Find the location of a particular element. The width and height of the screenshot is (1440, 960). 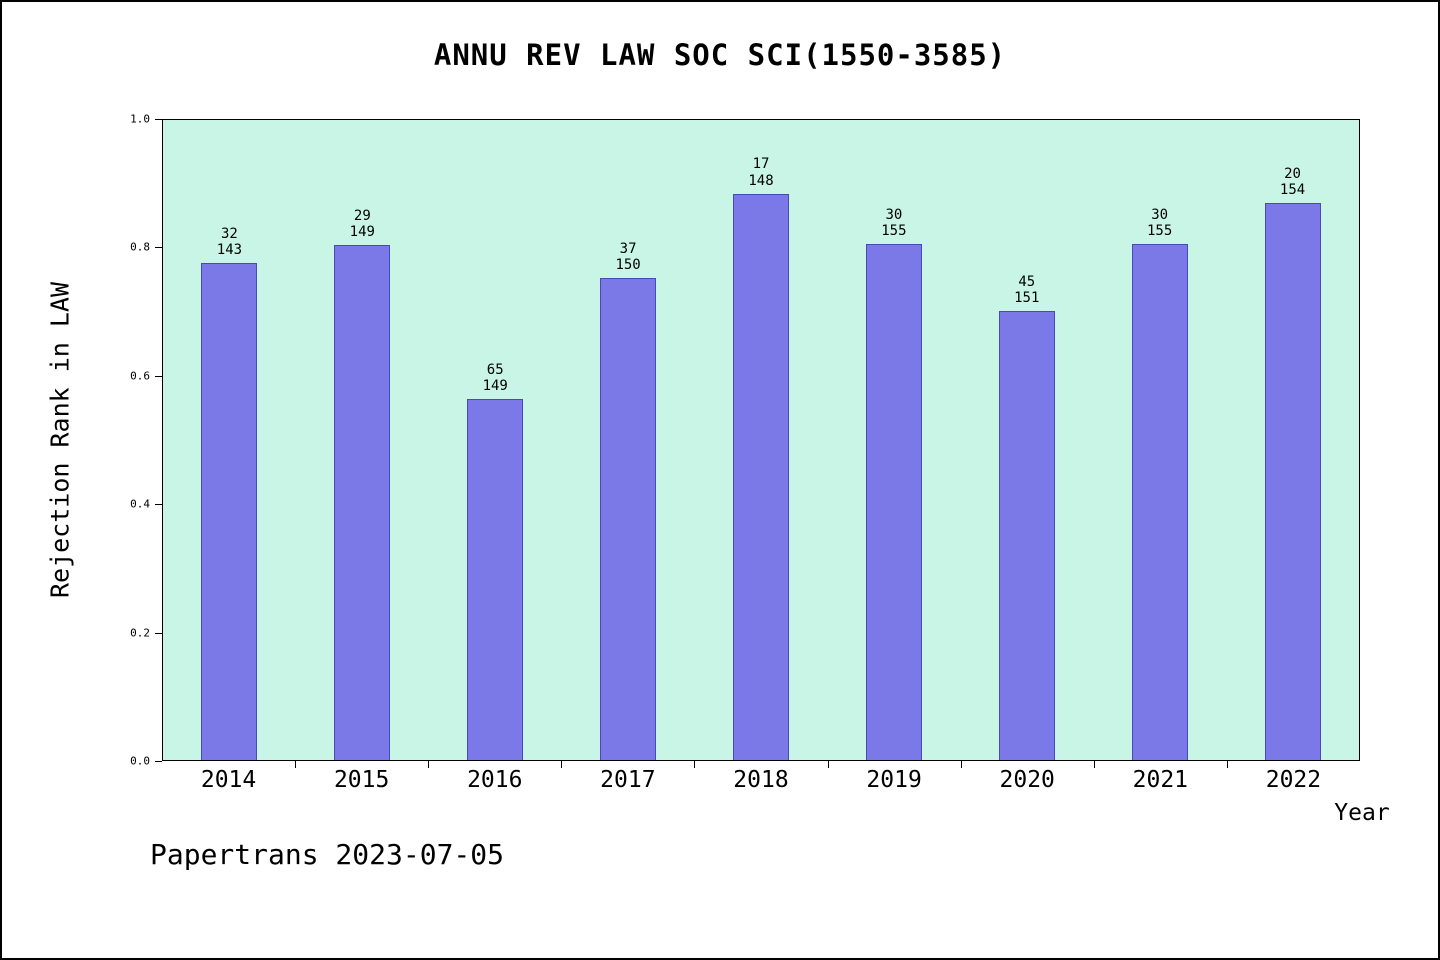

bar-rank-label: 65 is located at coordinates (495, 369).